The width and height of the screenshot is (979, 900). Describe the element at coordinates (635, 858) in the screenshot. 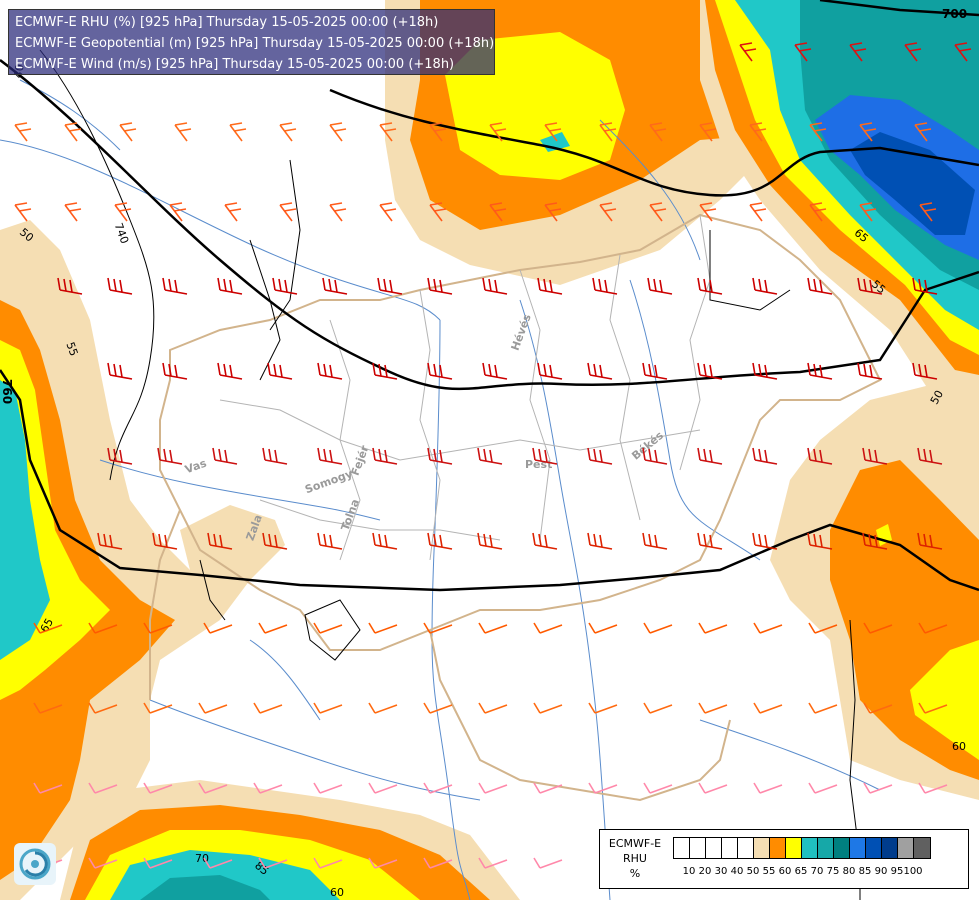

I see `legend-title-var: RHU` at that location.